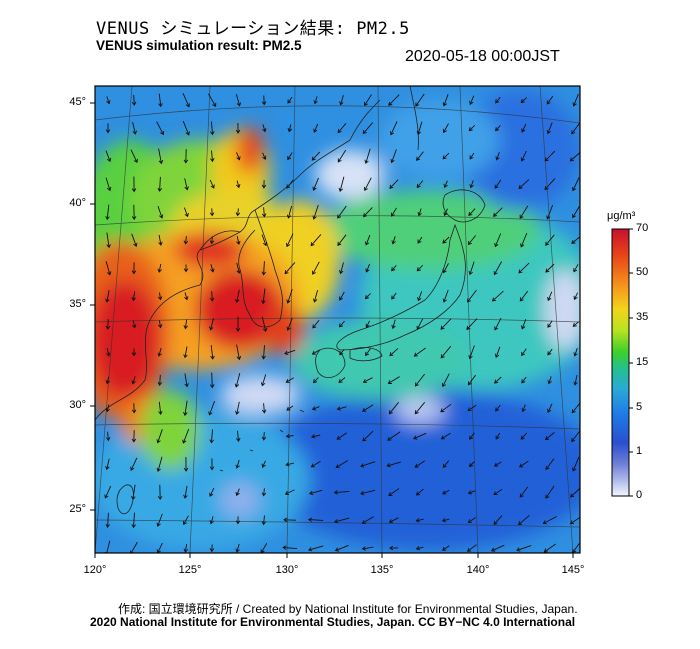 The width and height of the screenshot is (700, 649). Describe the element at coordinates (77, 304) in the screenshot. I see `lat-label-35: 35°` at that location.